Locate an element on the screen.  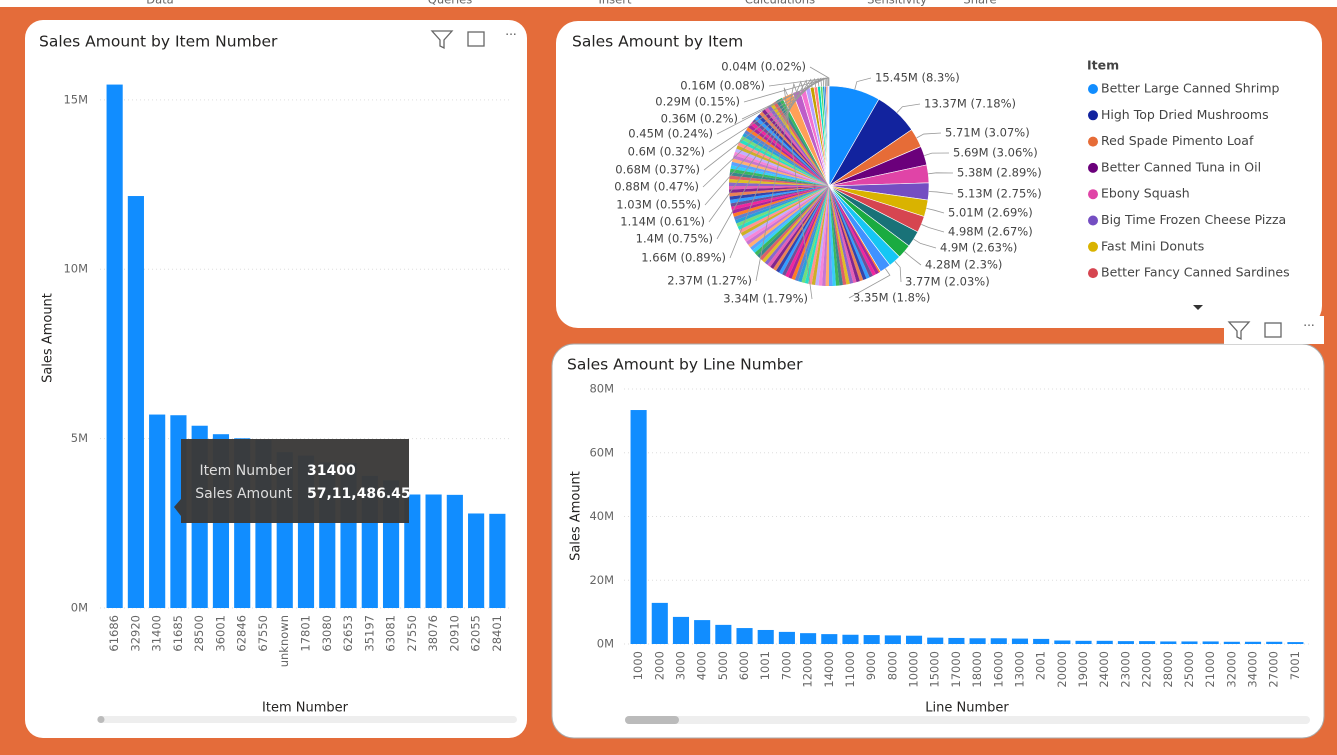
y-tick-label: 5M is located at coordinates (79, 438).